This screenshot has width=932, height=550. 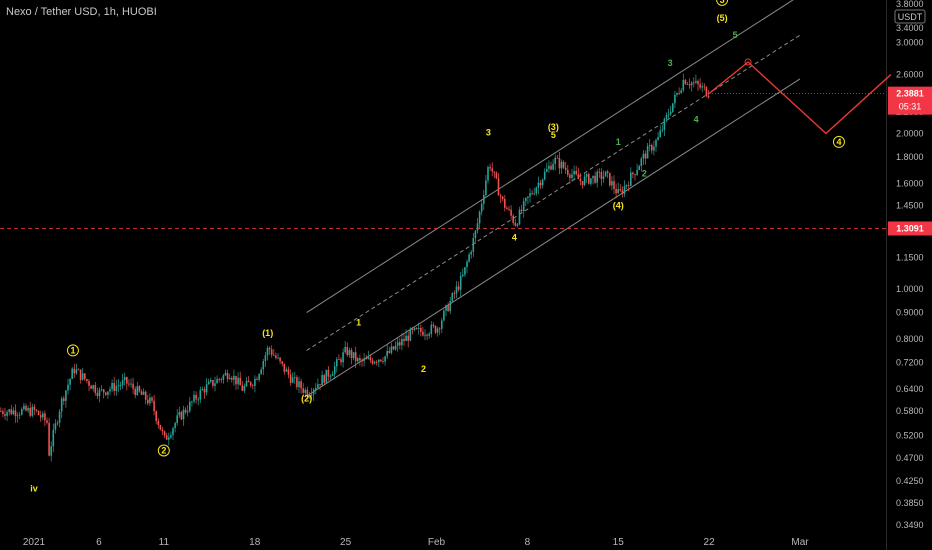 I want to click on wave-label: (5), so click(x=722, y=18).